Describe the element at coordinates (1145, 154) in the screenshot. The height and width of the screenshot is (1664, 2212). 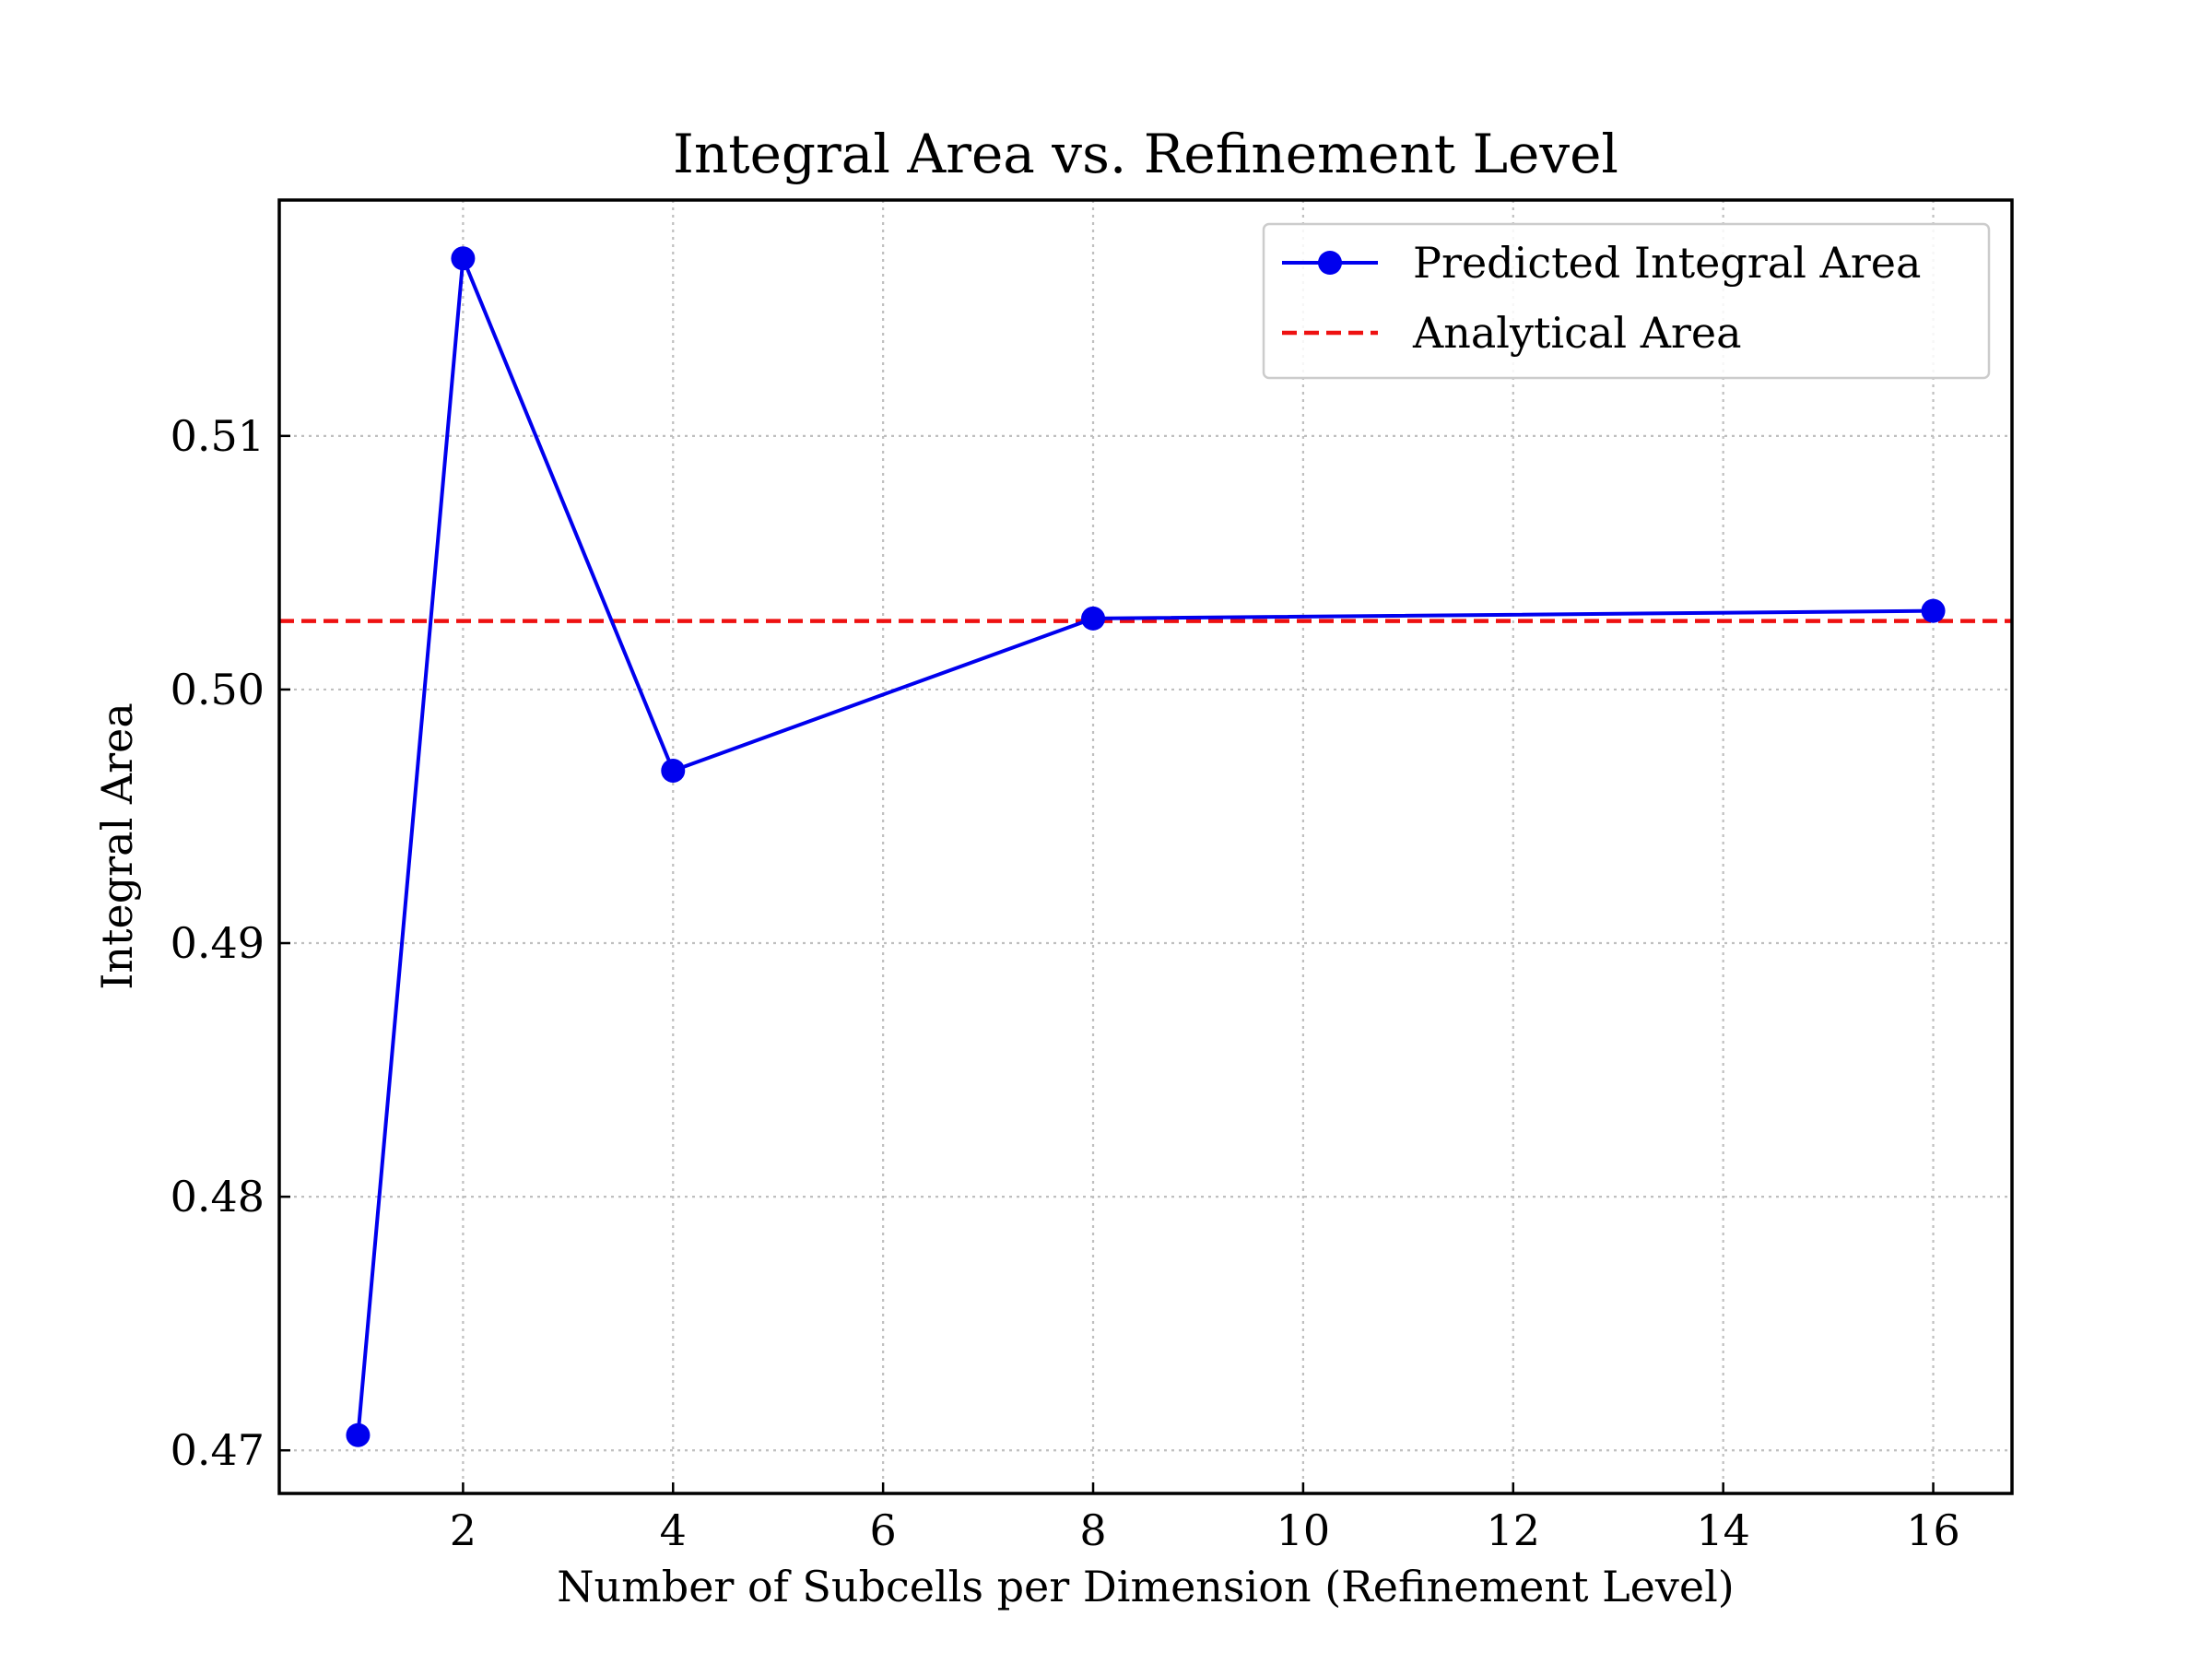
I see `chart-title: Integral Area vs. Refinement Level` at that location.